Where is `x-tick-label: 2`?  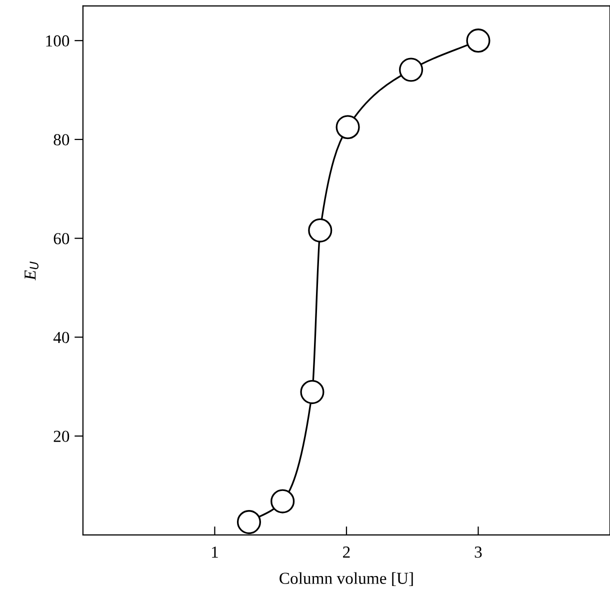 x-tick-label: 2 is located at coordinates (346, 552).